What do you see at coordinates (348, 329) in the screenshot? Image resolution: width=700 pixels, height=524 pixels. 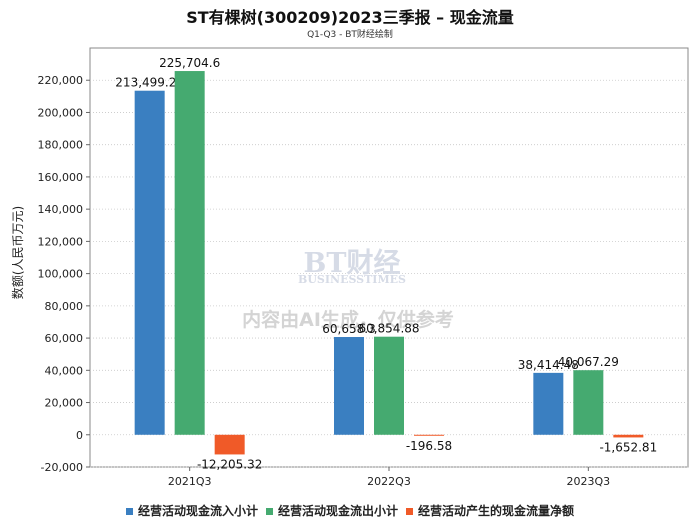 I see `data-label: 60,658.3` at bounding box center [348, 329].